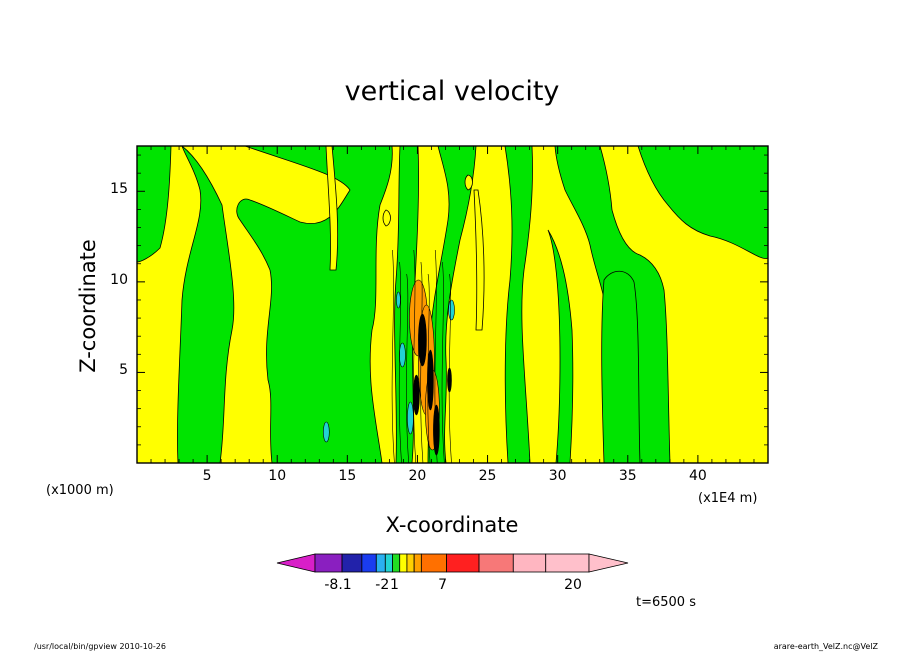  Describe the element at coordinates (697, 476) in the screenshot. I see `x-tick-label: 40` at that location.